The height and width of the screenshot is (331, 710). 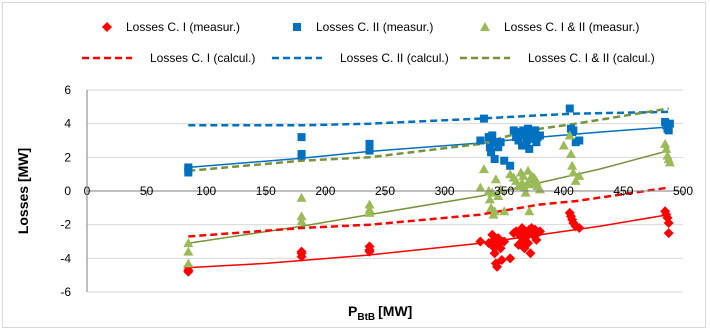 I want to click on y-tick-label: 4, so click(x=67, y=124).